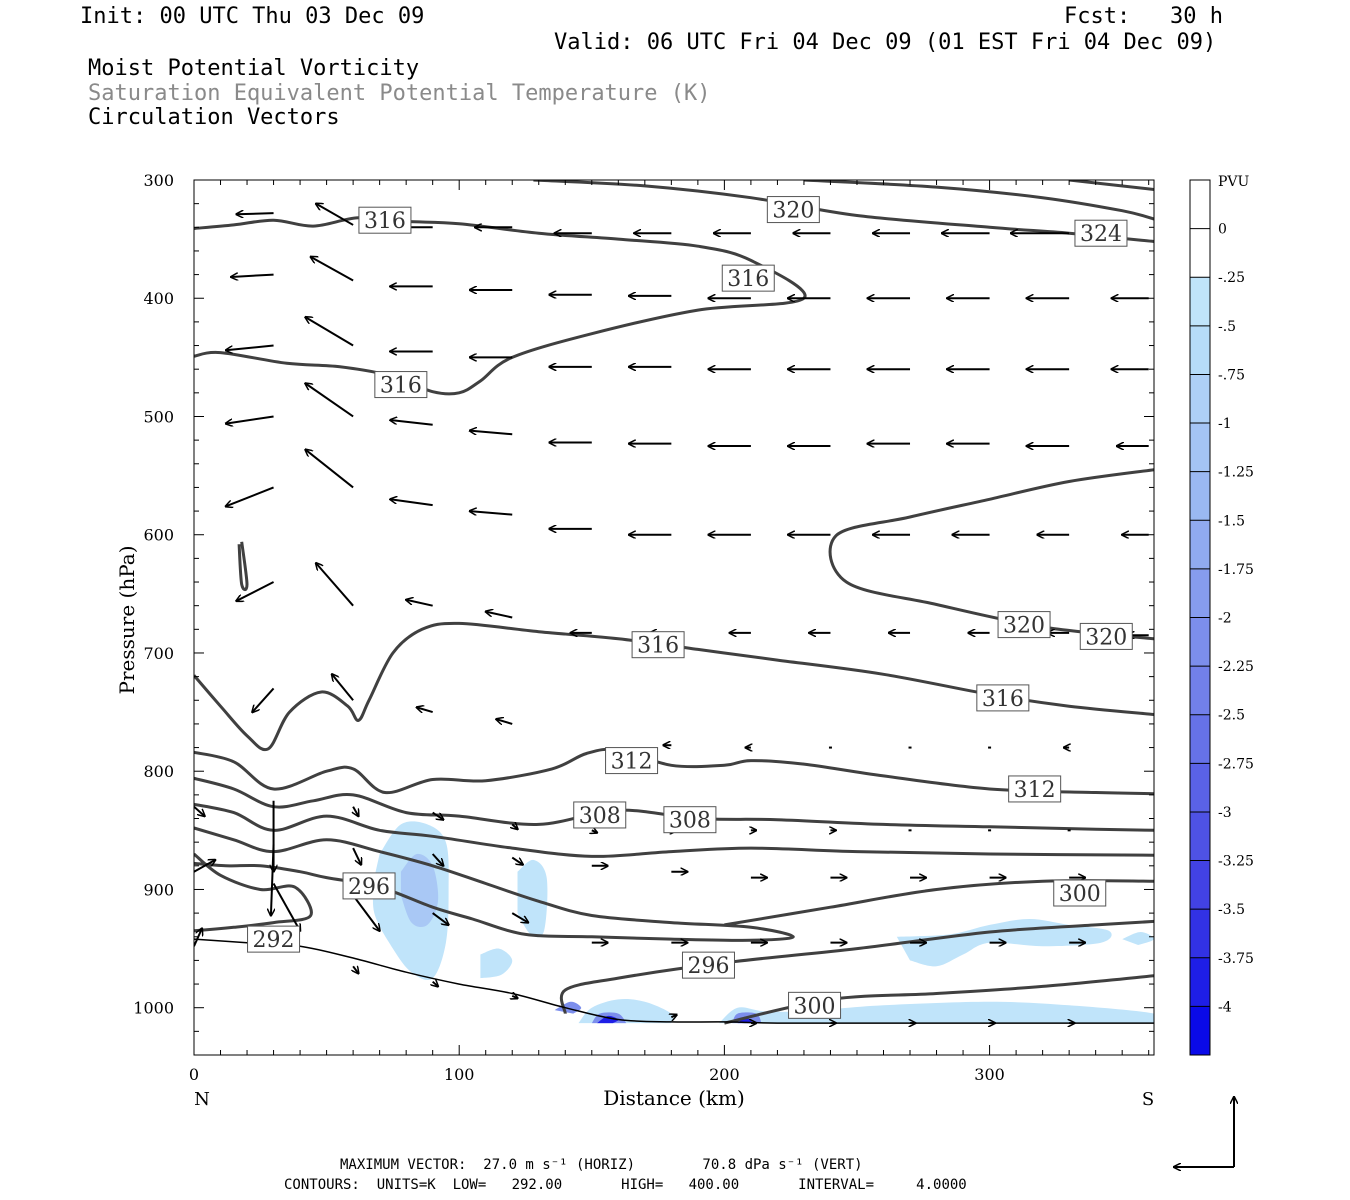 The height and width of the screenshot is (1200, 1350). What do you see at coordinates (153, 1008) in the screenshot?
I see `y-tick-label: 1000` at bounding box center [153, 1008].